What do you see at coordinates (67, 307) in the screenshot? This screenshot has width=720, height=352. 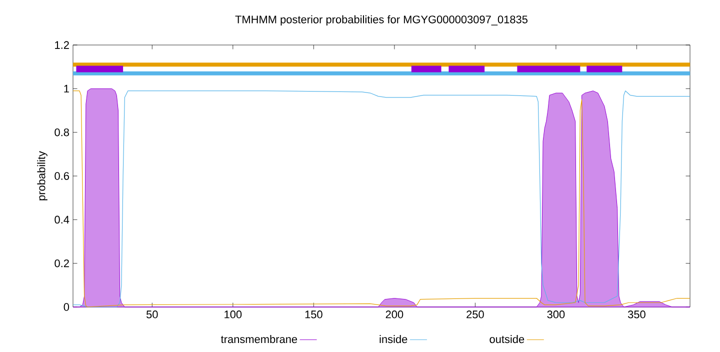 I see `y-tick-label: 0` at bounding box center [67, 307].